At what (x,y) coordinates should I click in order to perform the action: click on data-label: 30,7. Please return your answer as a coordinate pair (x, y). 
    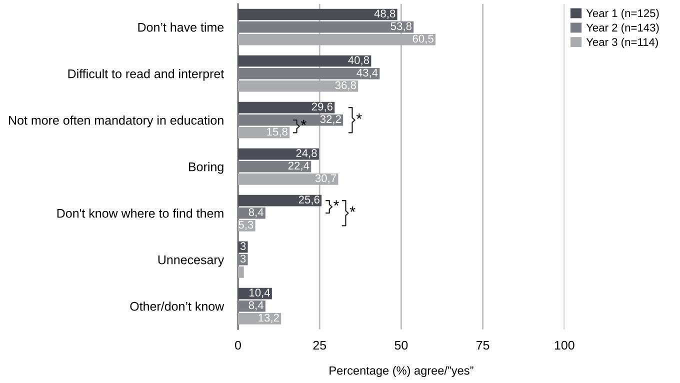
    Looking at the image, I should click on (325, 179).